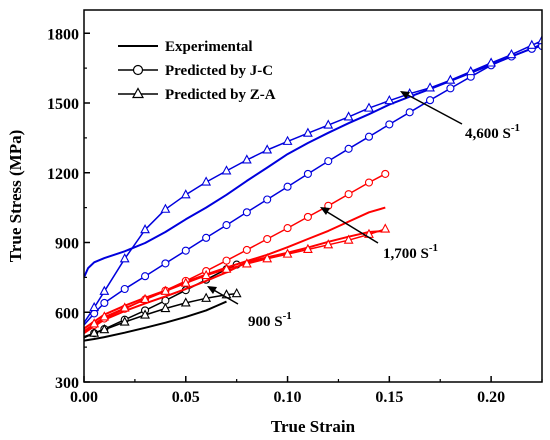  What do you see at coordinates (67, 313) in the screenshot?
I see `y-tick-label: 600` at bounding box center [67, 313].